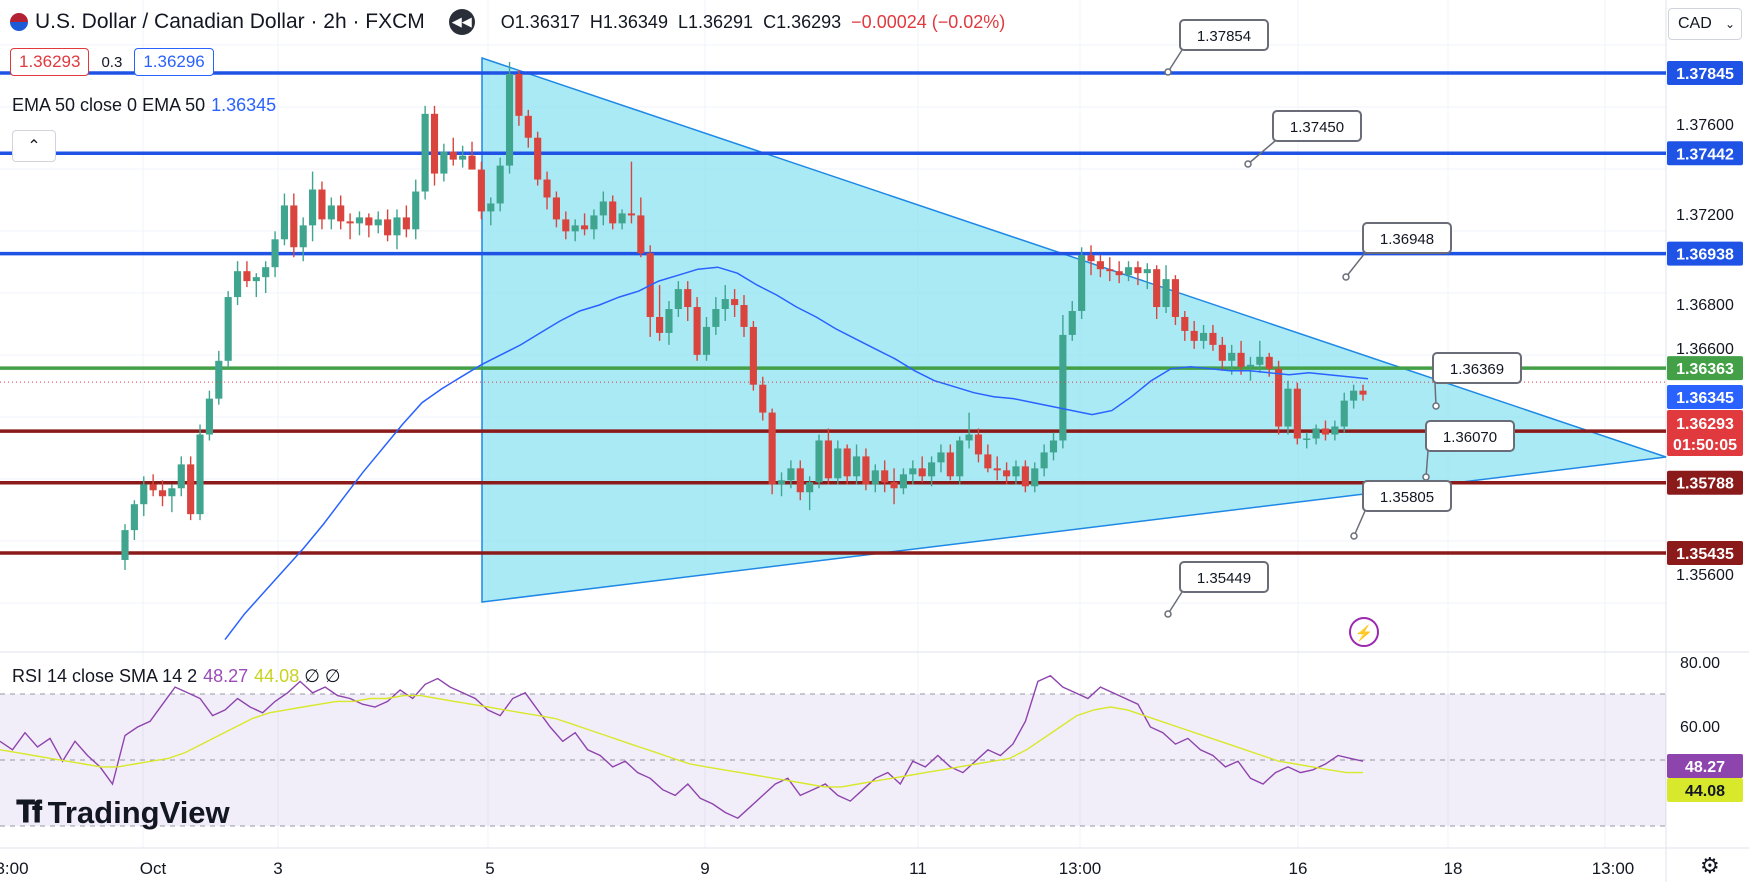  What do you see at coordinates (1705, 766) in the screenshot?
I see `rsi-axis-label: 48.27` at bounding box center [1705, 766].